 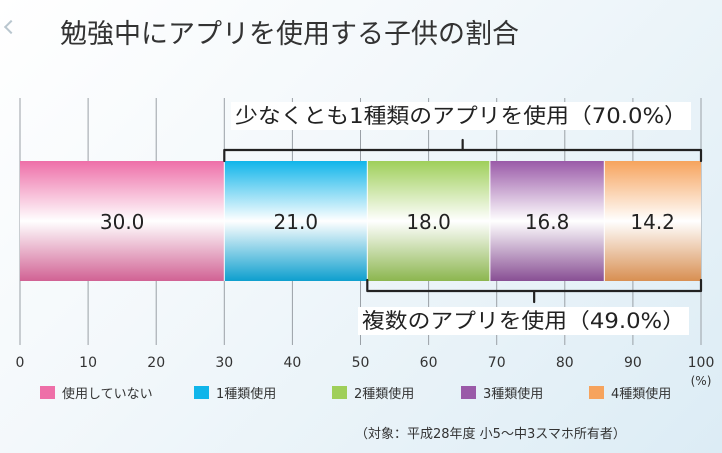 I want to click on bar-value-label-2: 18.0, so click(x=428, y=222).